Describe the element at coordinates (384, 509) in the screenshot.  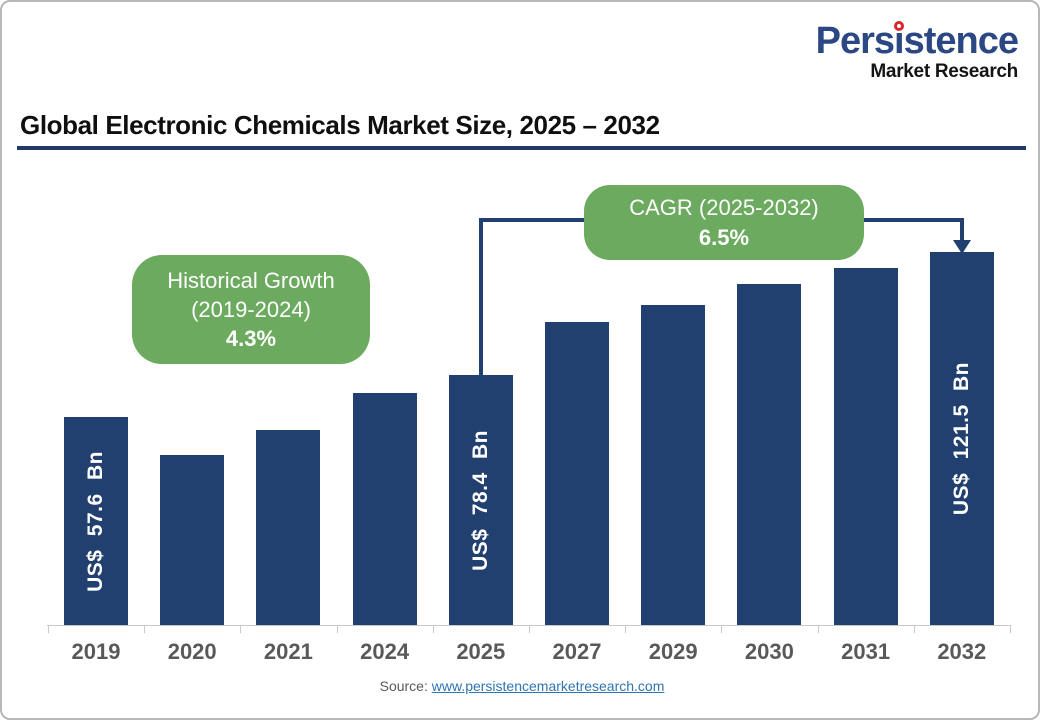
I see `bar-2024` at that location.